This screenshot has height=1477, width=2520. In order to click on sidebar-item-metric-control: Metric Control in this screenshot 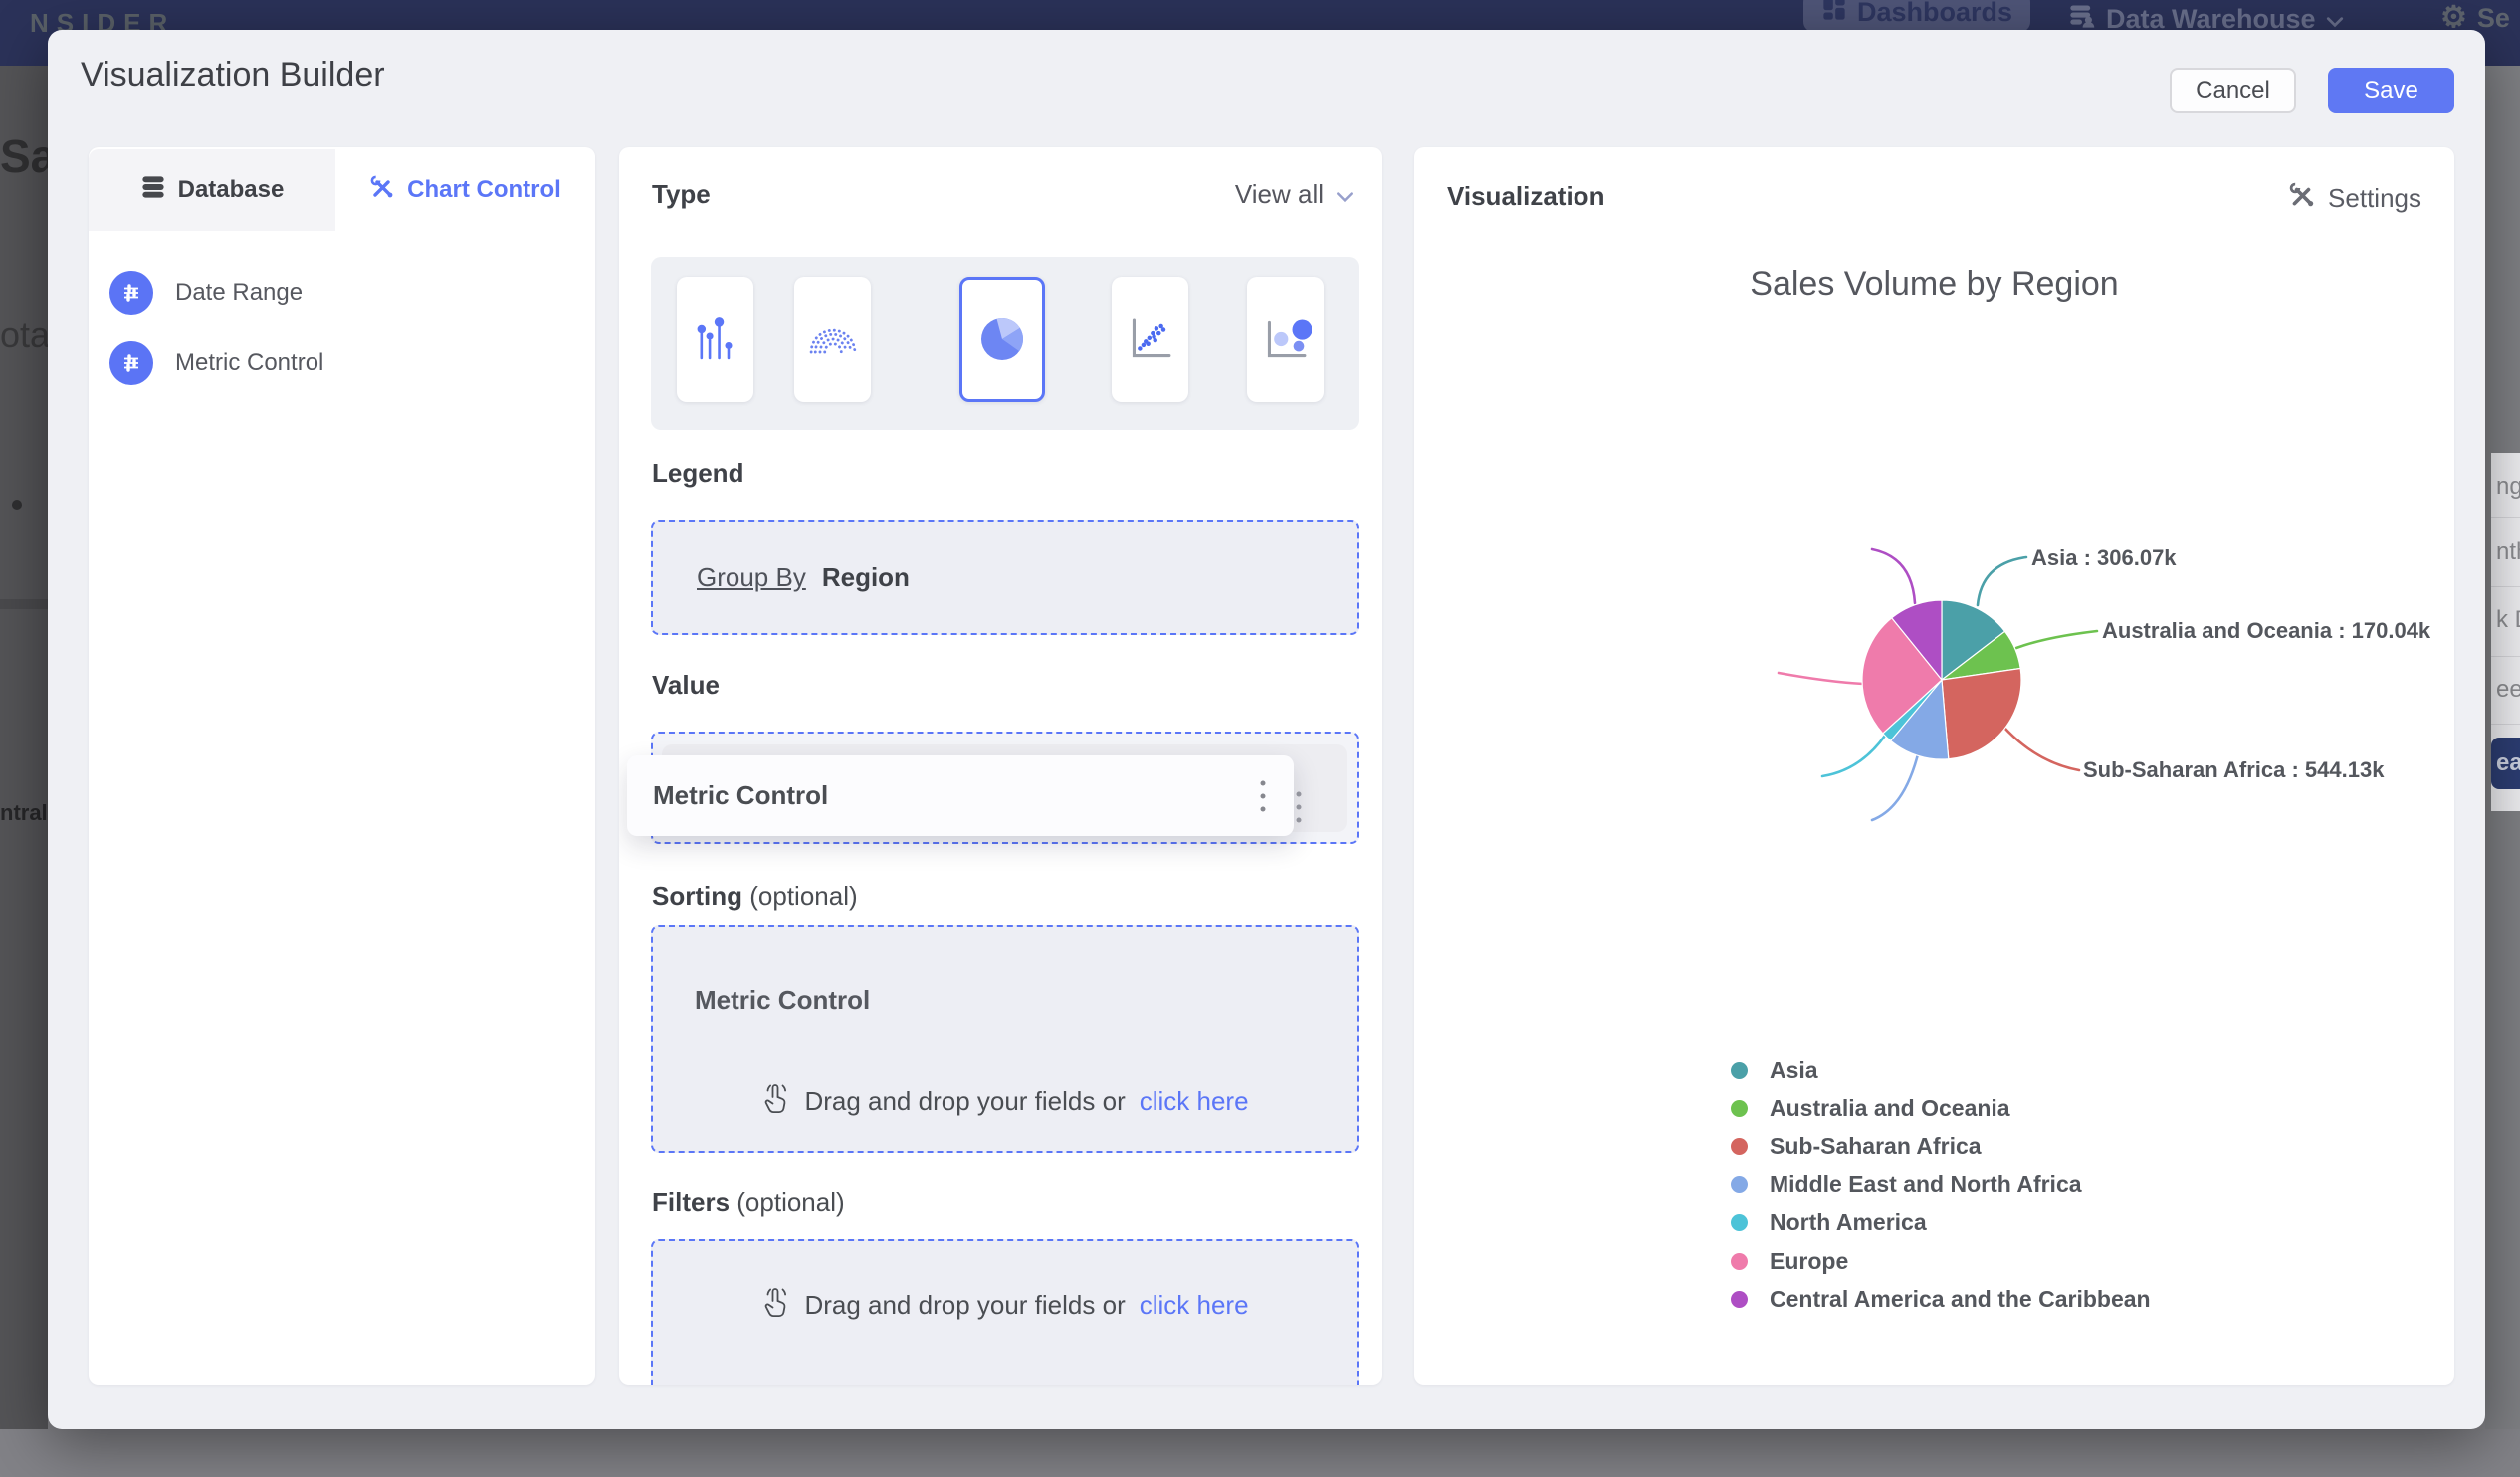, I will do `click(342, 363)`.